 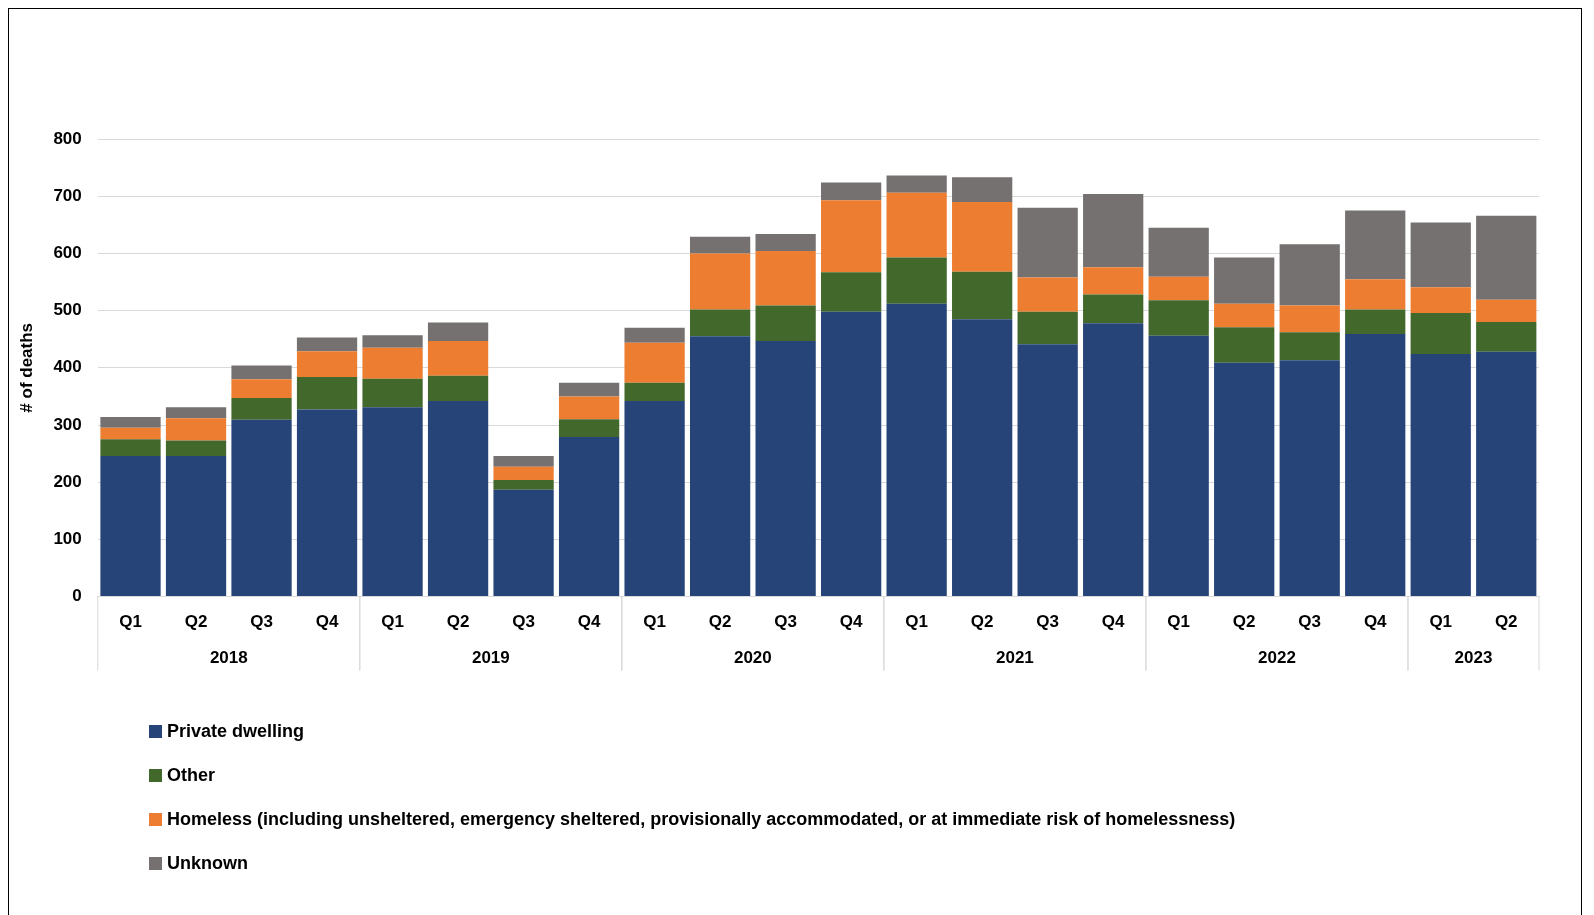 I want to click on text: 2021, so click(x=1015, y=658).